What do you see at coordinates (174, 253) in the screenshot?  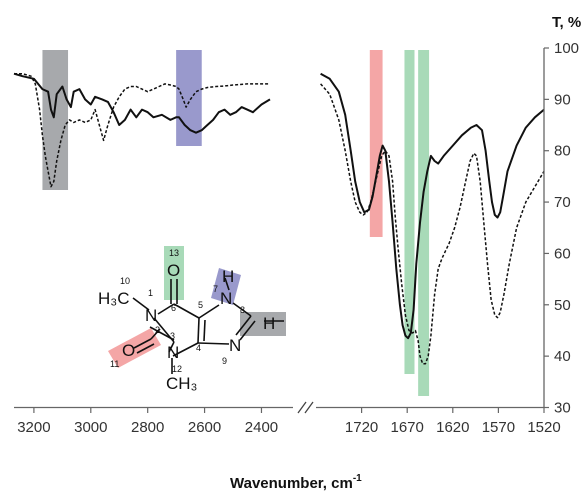 I see `number-13: 13` at bounding box center [174, 253].